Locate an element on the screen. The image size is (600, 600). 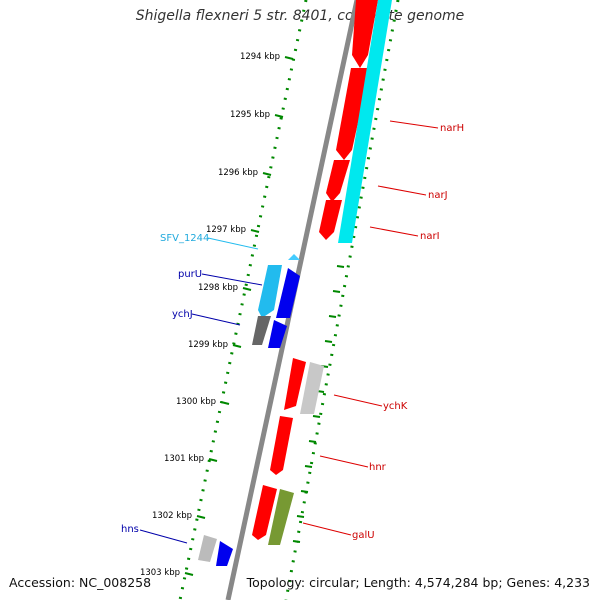
gene-SFV_1244-block is located at coordinates (270, 291).